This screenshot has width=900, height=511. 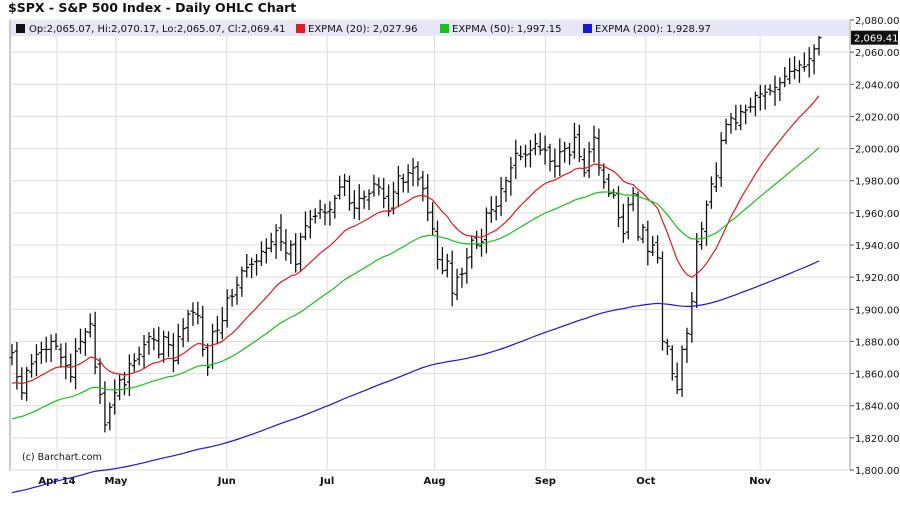 I want to click on y-tick-label: 1,840.00, so click(x=877, y=407).